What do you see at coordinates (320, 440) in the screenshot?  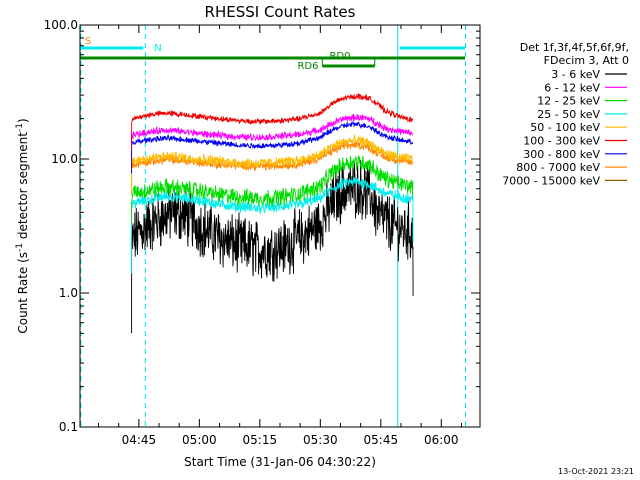 I see `x-tick-label: 05:30` at bounding box center [320, 440].